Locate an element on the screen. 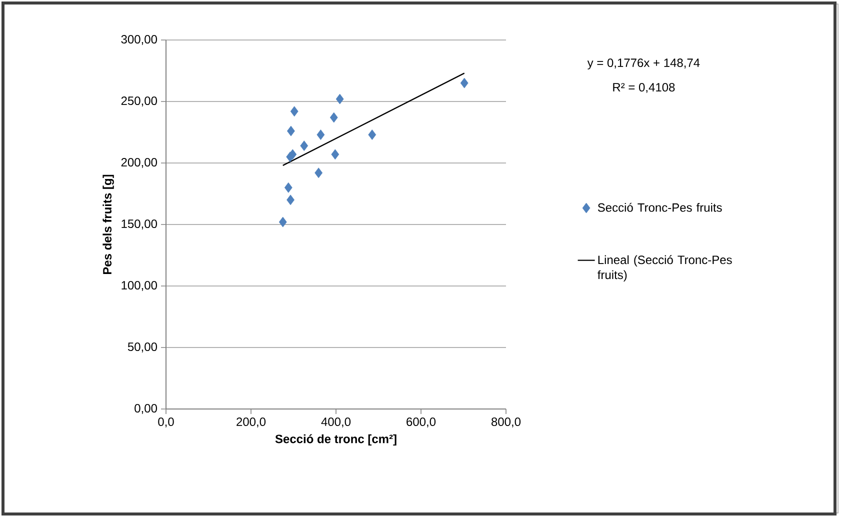 The image size is (842, 517). y-tick-label: 0,00 is located at coordinates (146, 409).